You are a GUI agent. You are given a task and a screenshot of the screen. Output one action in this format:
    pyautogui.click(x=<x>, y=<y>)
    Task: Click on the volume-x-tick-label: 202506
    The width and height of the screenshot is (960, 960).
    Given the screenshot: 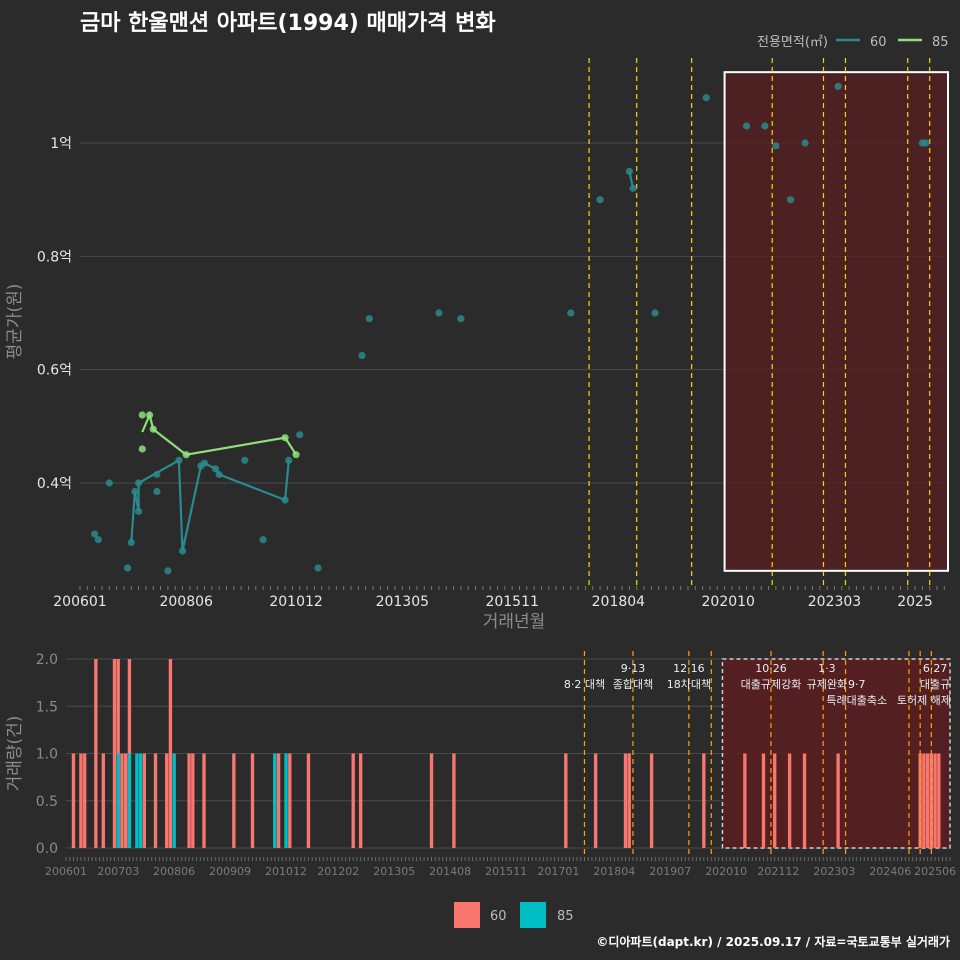 What is the action you would take?
    pyautogui.click(x=935, y=871)
    